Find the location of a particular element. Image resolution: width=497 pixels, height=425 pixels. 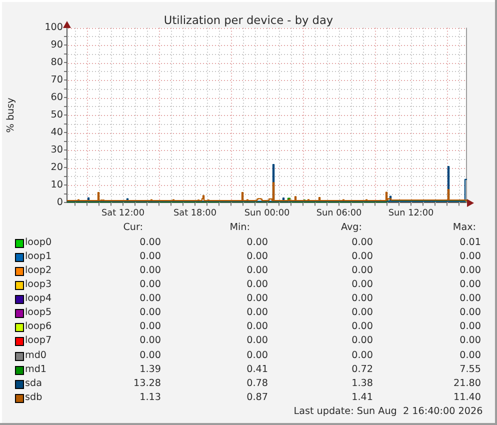

y-tick-label: 50 is located at coordinates (56, 115).